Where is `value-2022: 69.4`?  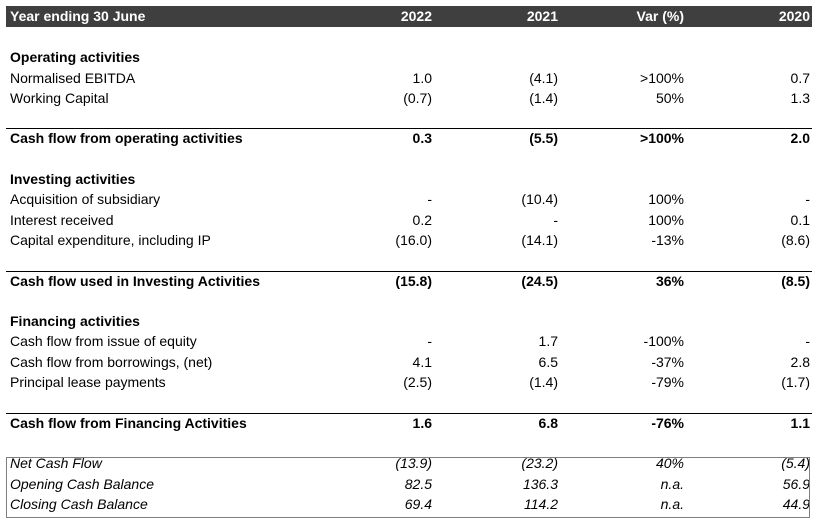
value-2022: 69.4 is located at coordinates (418, 503).